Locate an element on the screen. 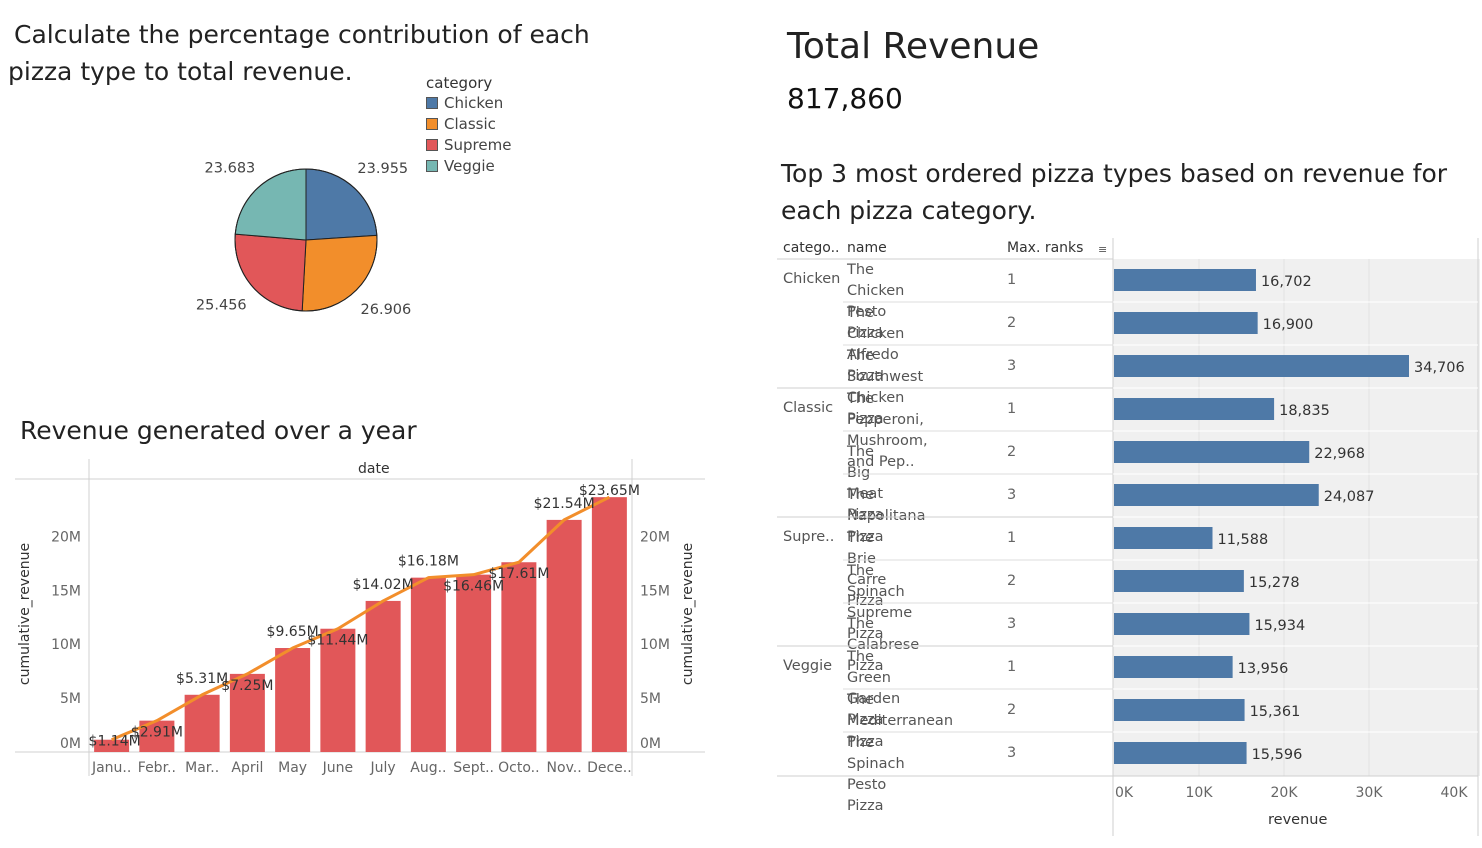 The width and height of the screenshot is (1482, 848). y-tick-left: 15M is located at coordinates (66, 591).